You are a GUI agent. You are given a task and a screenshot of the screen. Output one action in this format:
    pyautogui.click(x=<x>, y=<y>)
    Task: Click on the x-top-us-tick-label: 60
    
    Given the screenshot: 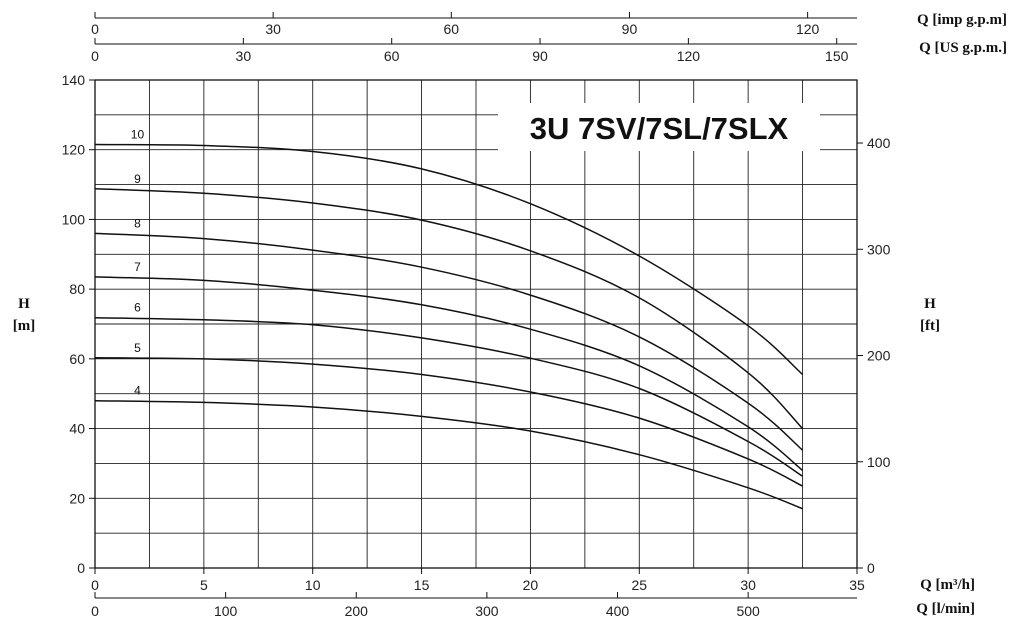 What is the action you would take?
    pyautogui.click(x=392, y=56)
    